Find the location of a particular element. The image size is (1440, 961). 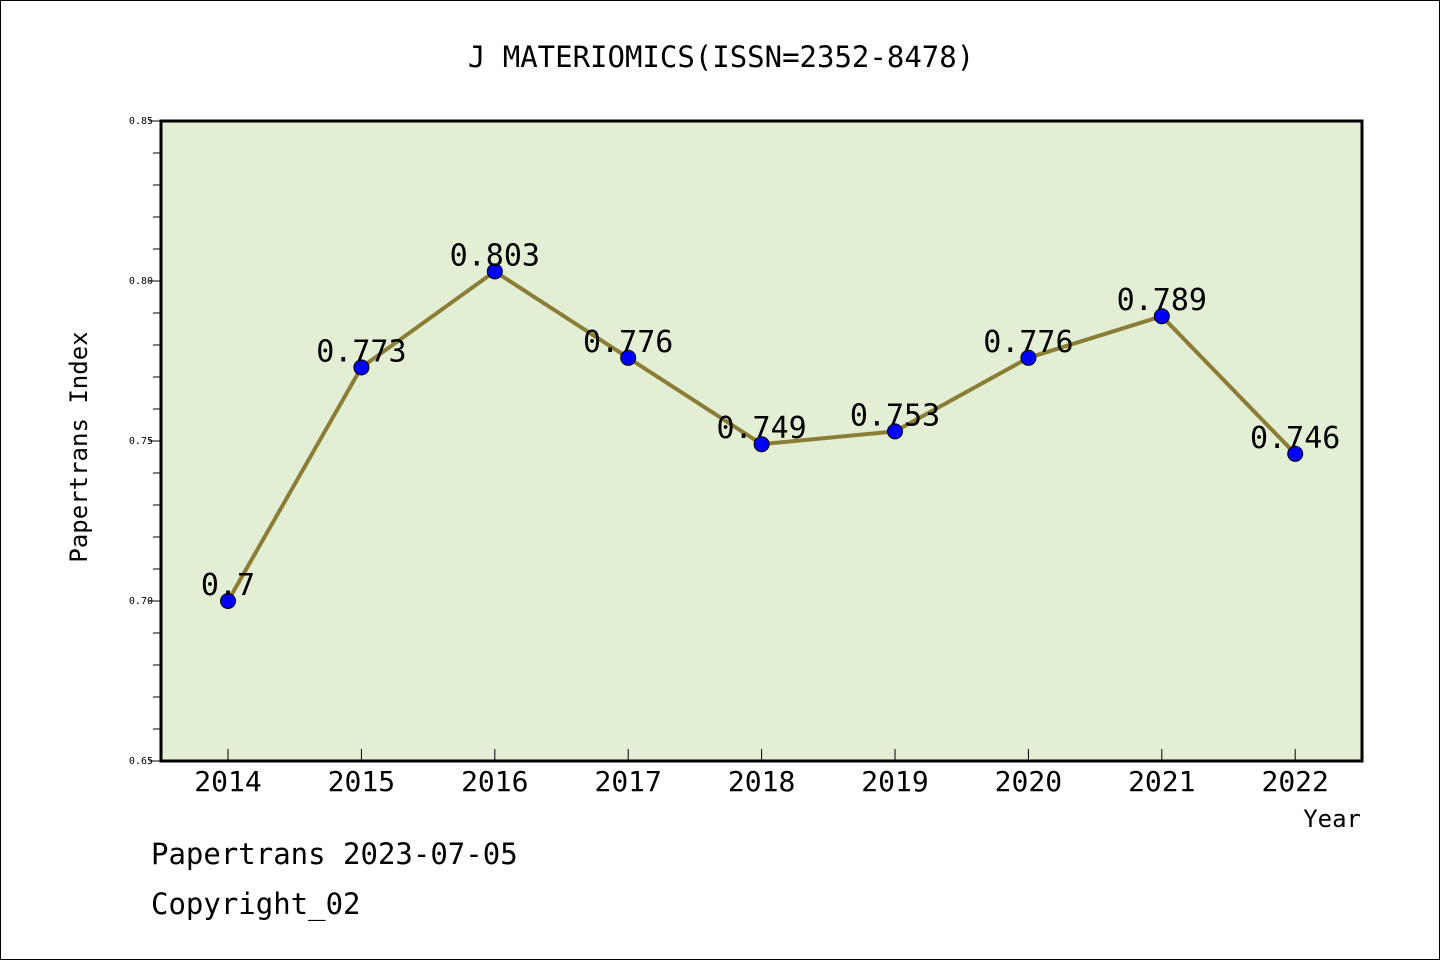

x-tick-label: 2015 is located at coordinates (361, 781).